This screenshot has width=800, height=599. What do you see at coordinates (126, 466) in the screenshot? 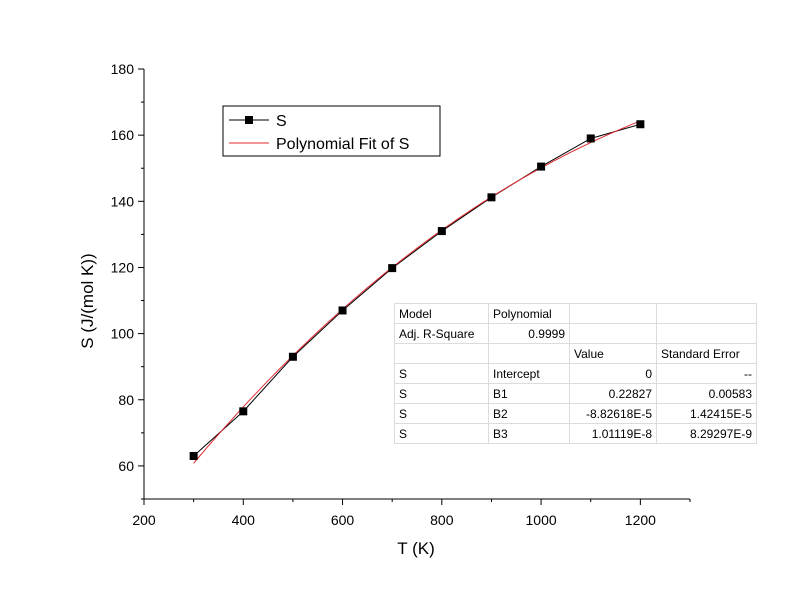
I see `y-tick-label: 60` at bounding box center [126, 466].